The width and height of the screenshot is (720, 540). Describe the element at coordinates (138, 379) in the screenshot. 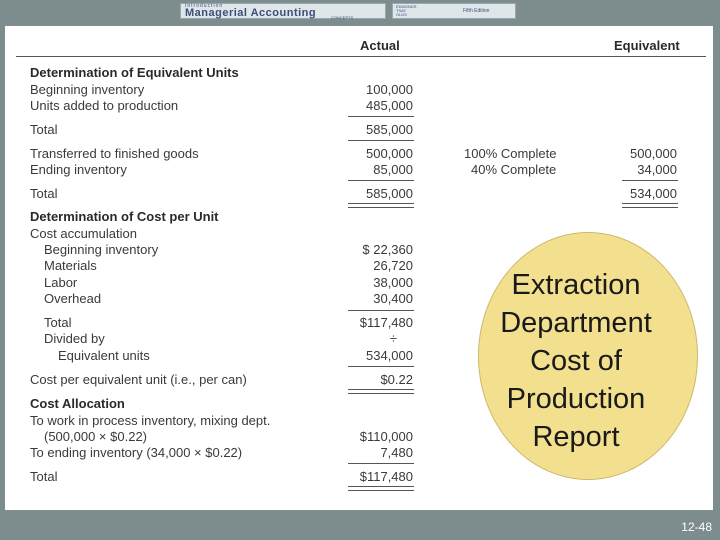

I see `sec2-cpu-label: Cost per equivalent unit (i.e., per can)` at that location.